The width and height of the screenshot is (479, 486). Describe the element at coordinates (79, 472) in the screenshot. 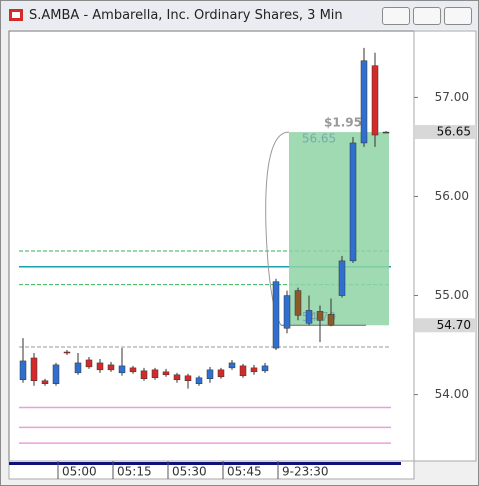

I see `x-tick-label: 05:00` at that location.